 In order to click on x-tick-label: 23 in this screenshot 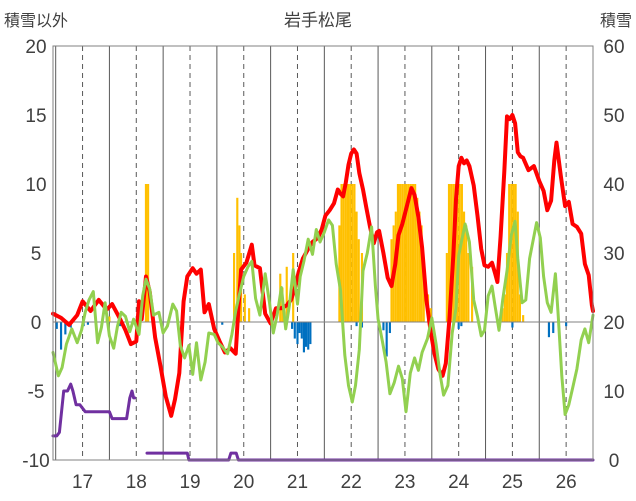, I will do `click(404, 482)`.